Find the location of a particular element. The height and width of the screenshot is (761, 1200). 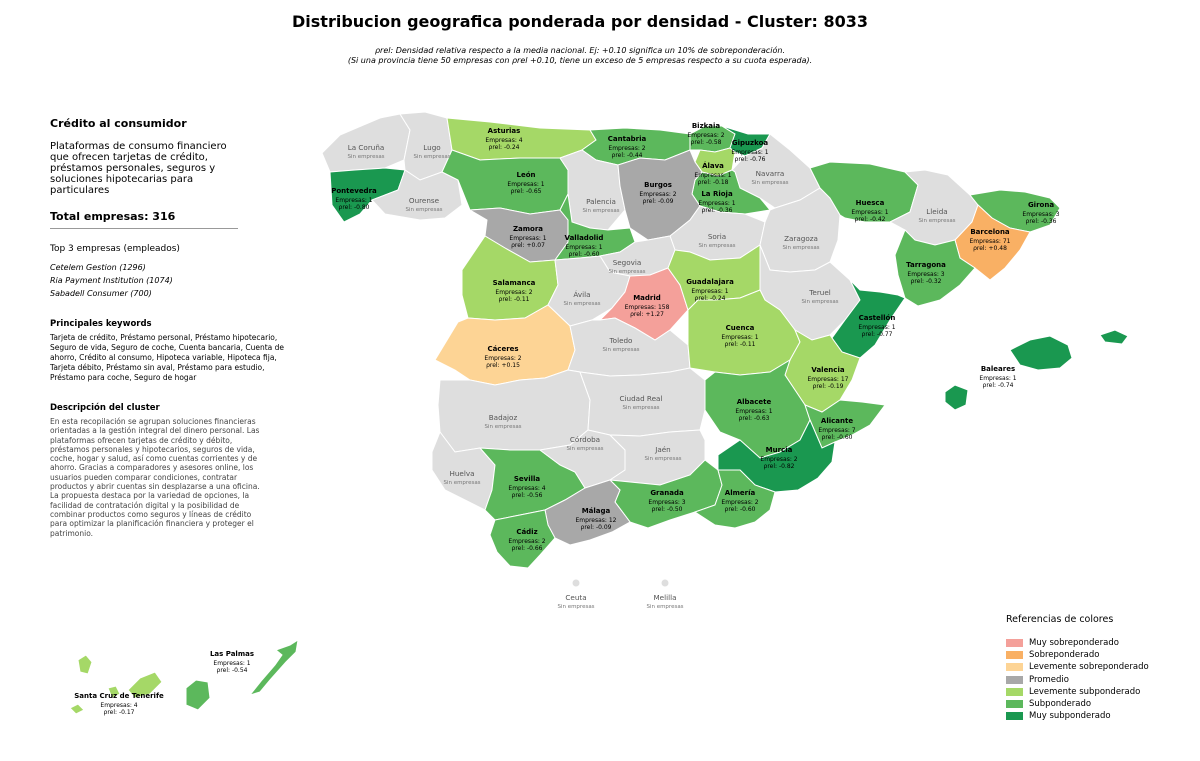

keywords-heading: Principales keywords is located at coordinates (101, 324).